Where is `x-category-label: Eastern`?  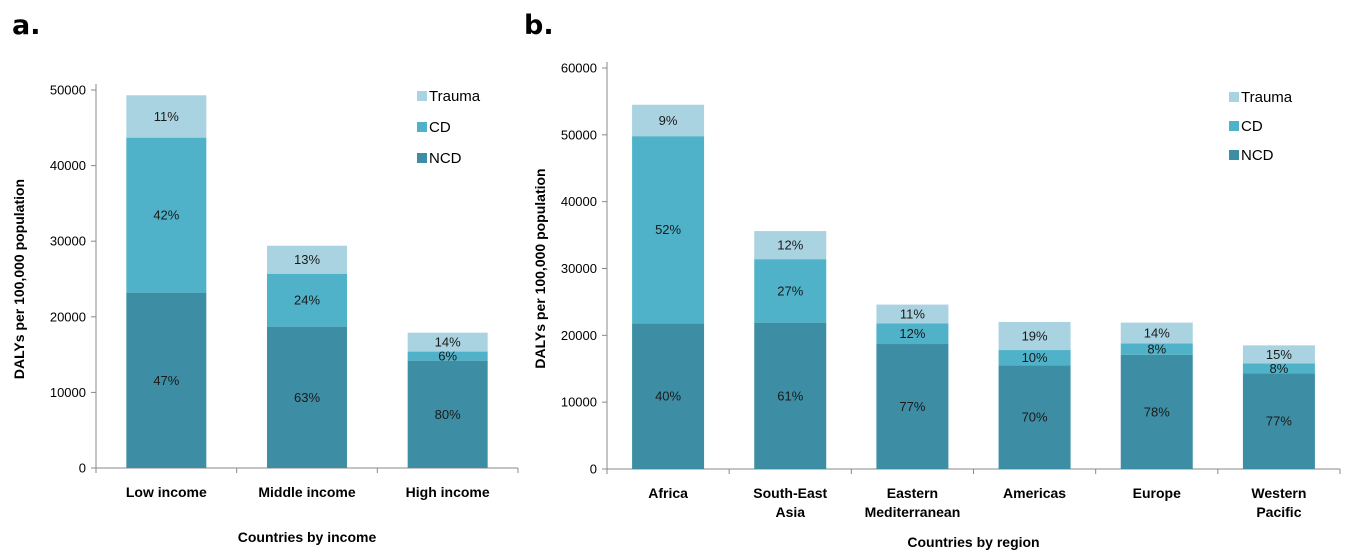
x-category-label: Eastern is located at coordinates (912, 493).